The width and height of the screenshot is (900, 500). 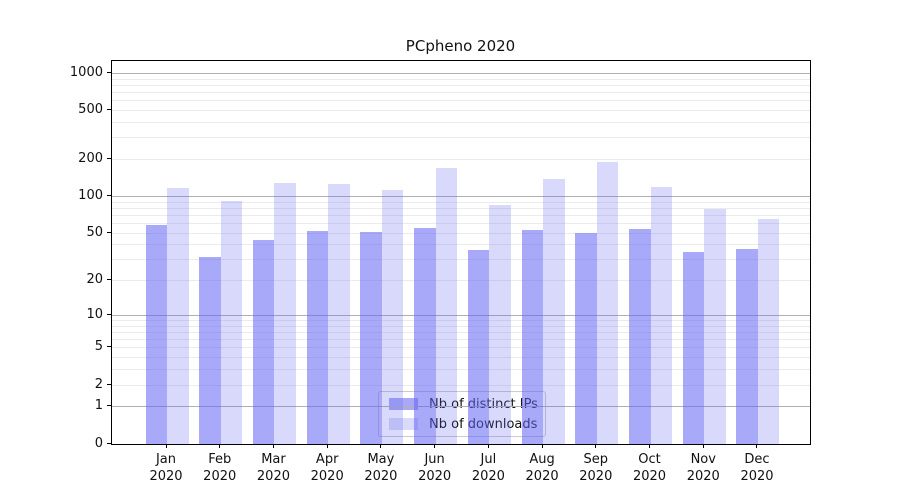 What do you see at coordinates (166, 468) in the screenshot?
I see `x-tick-label: Jan 2020` at bounding box center [166, 468].